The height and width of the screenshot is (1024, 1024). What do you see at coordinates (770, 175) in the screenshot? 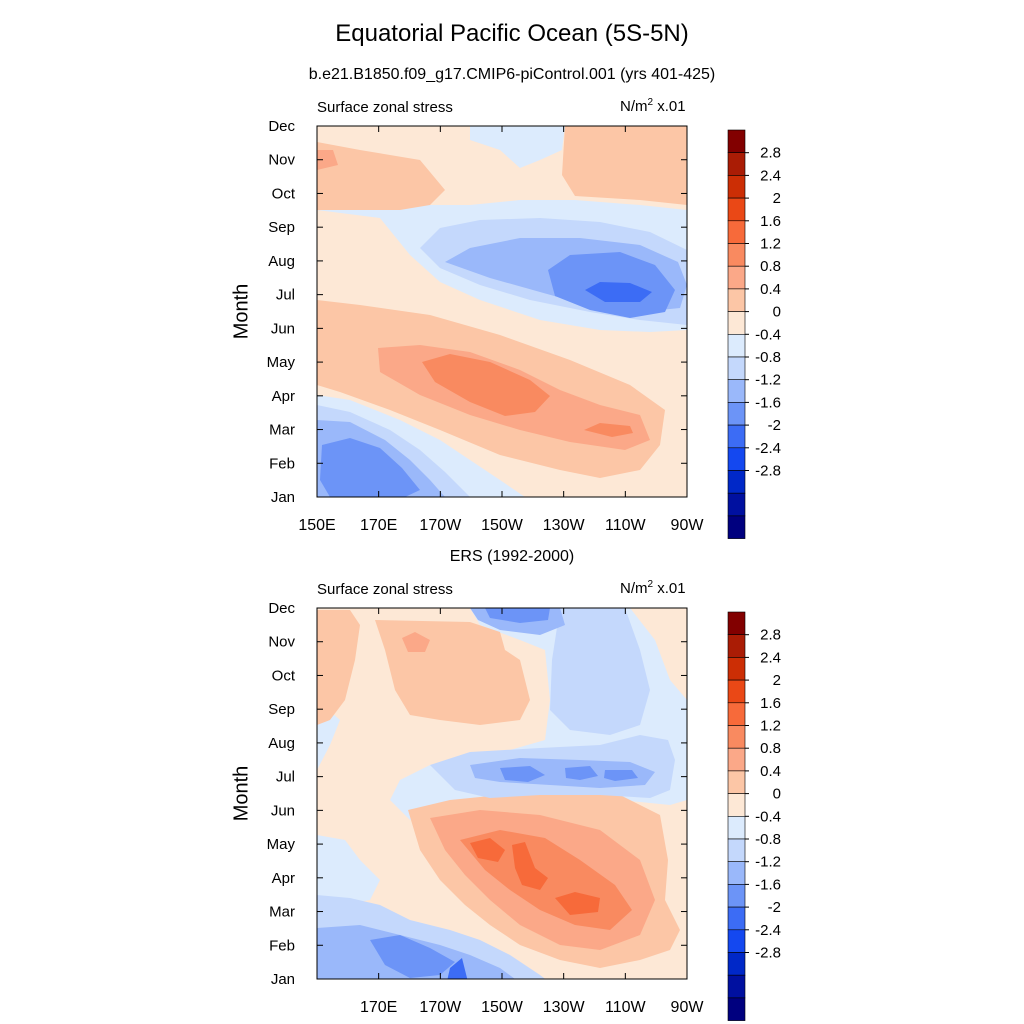
I see `colorbar-label: 2.4` at bounding box center [770, 175].